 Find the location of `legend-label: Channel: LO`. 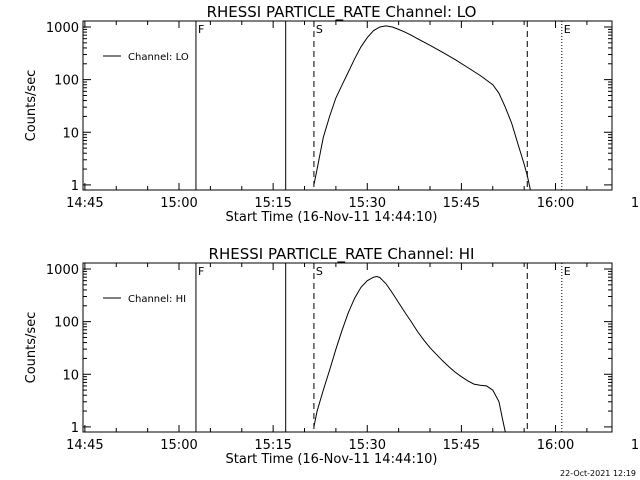

legend-label: Channel: LO is located at coordinates (158, 57).